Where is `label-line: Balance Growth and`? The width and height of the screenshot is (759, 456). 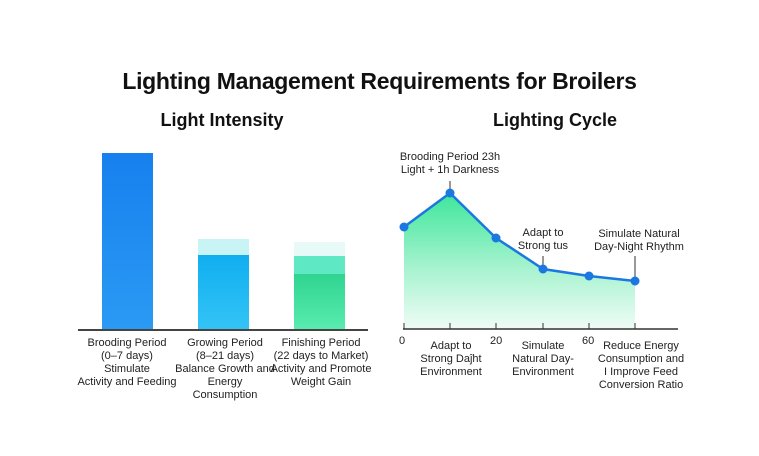 label-line: Balance Growth and is located at coordinates (225, 369).